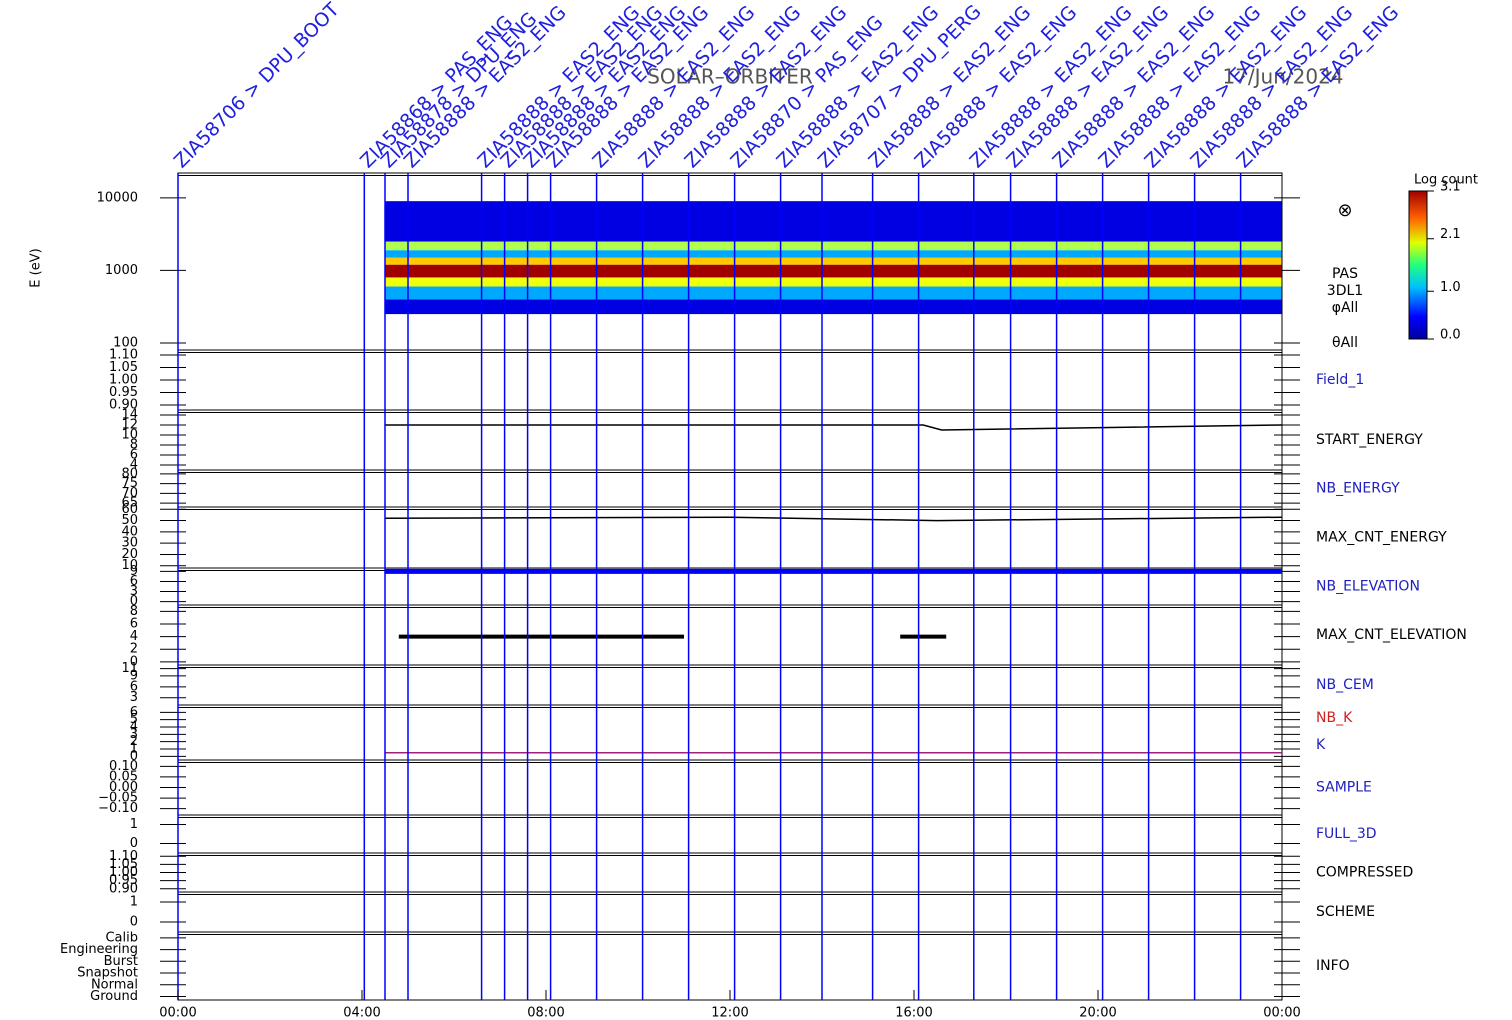 The height and width of the screenshot is (1020, 1512). Describe the element at coordinates (123, 766) in the screenshot. I see `y-tick-label: 0.10` at that location.